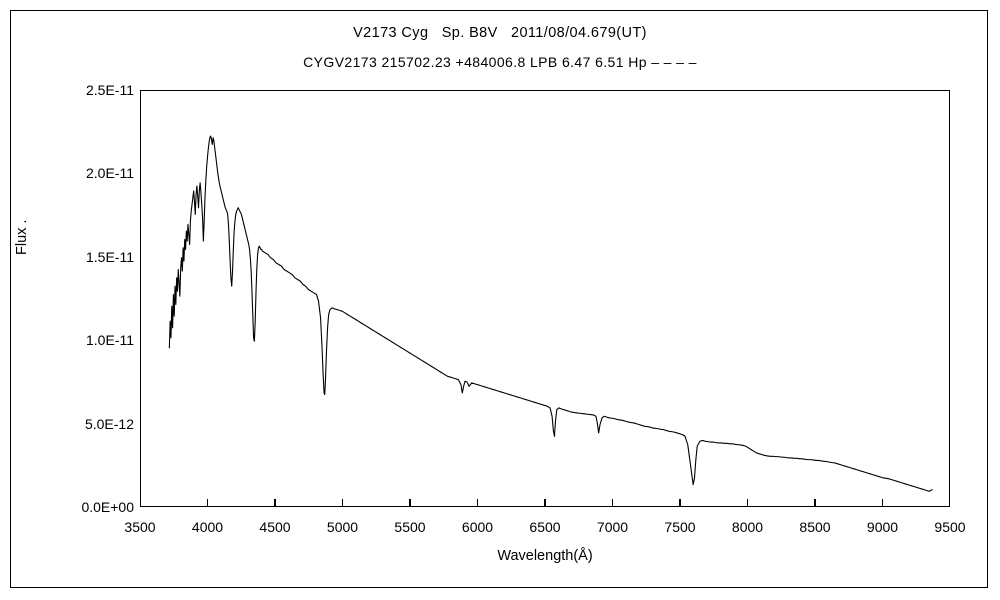  What do you see at coordinates (207, 527) in the screenshot?
I see `x-axis-tick-label: 4000` at bounding box center [207, 527].